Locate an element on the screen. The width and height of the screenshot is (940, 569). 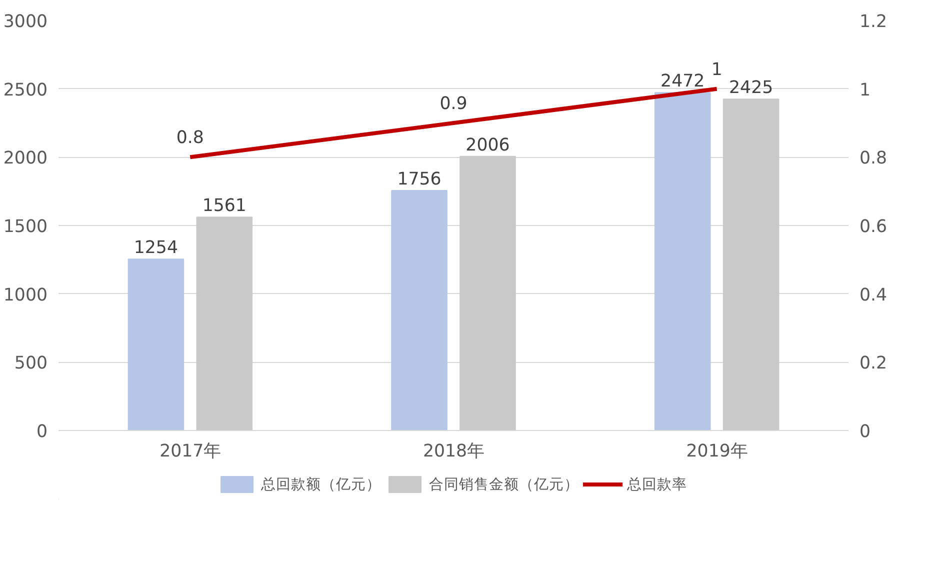
data-label: 1254 is located at coordinates (156, 248).